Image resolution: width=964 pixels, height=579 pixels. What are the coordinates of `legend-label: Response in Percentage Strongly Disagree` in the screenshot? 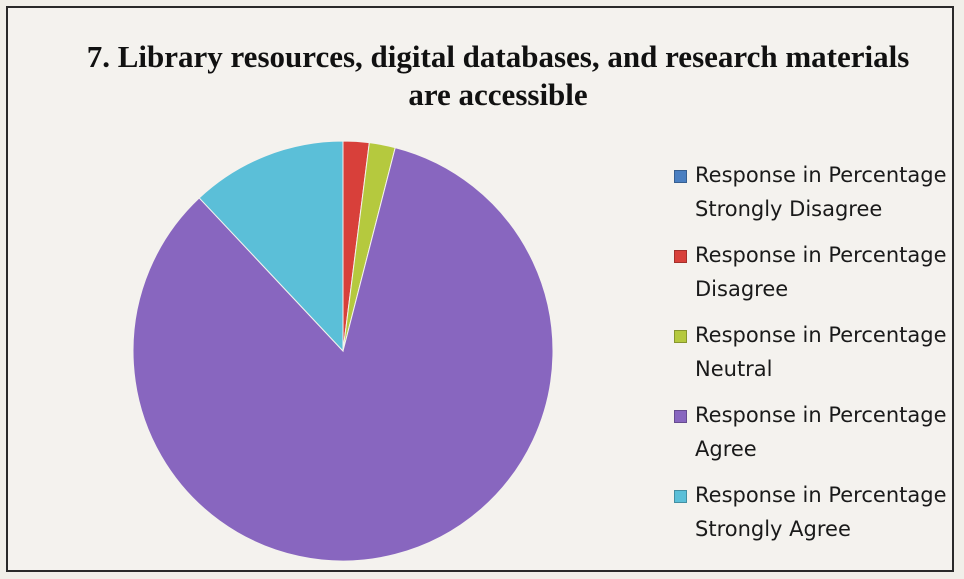 It's located at (829, 192).